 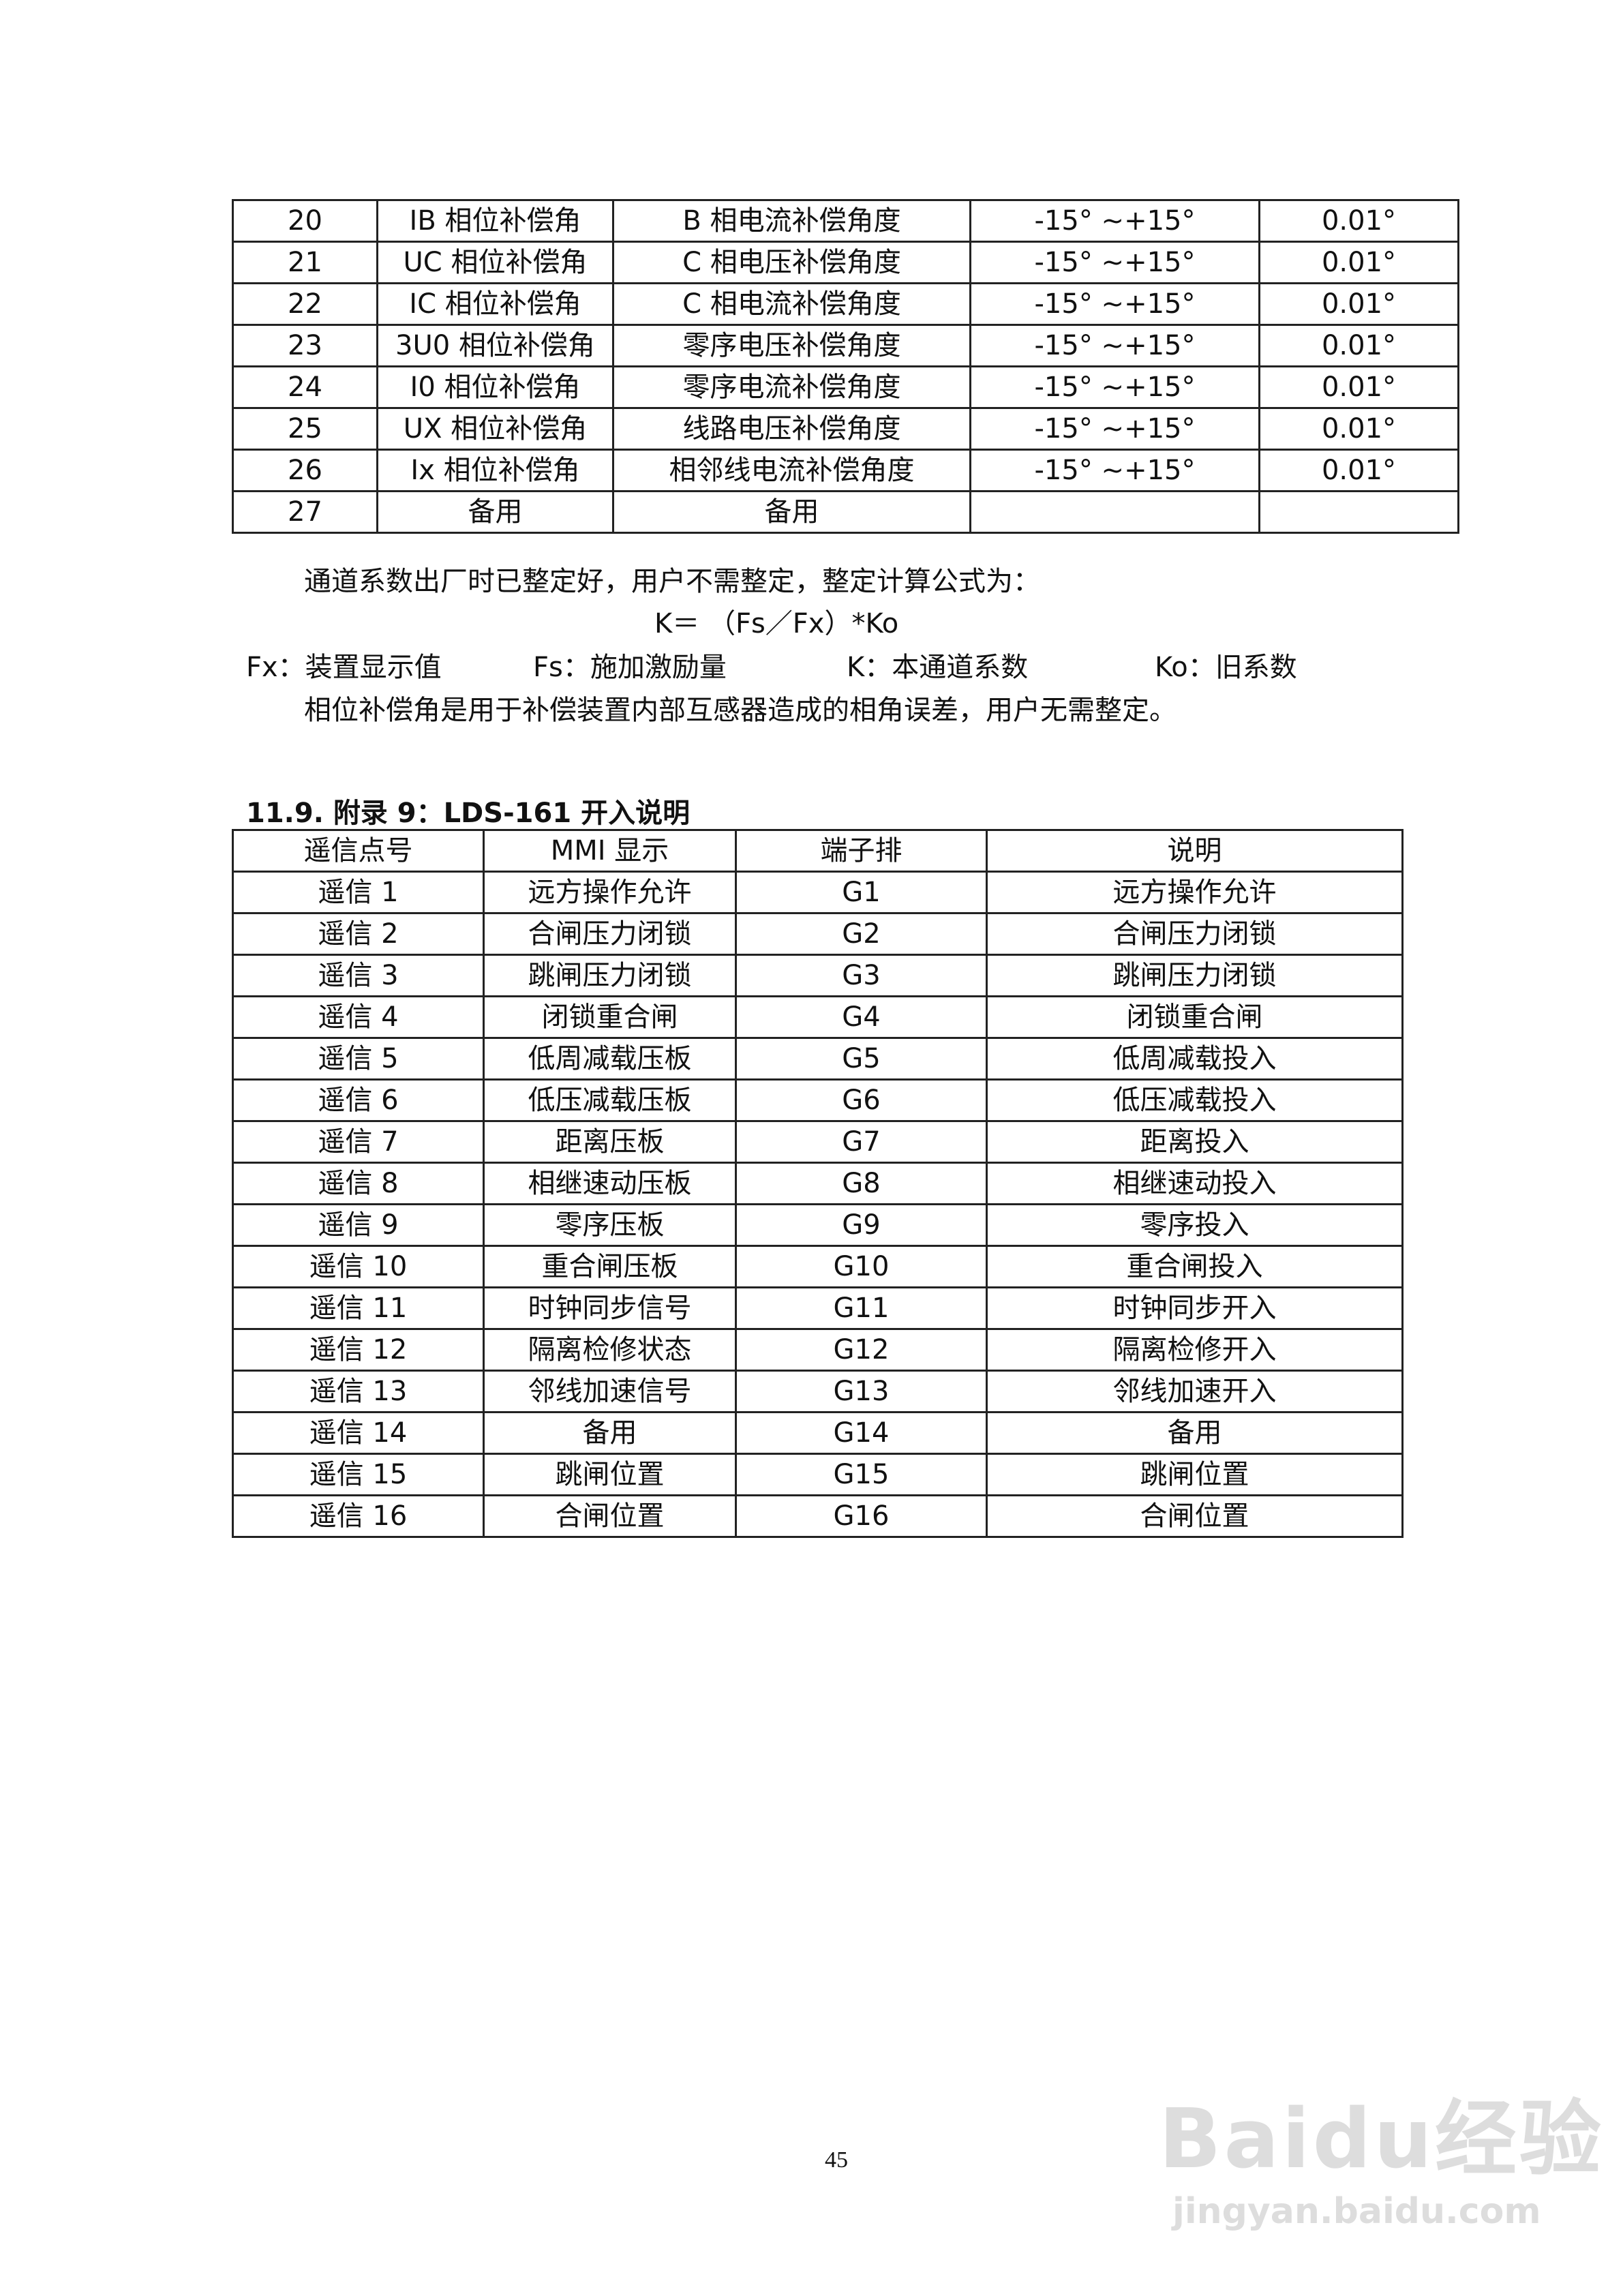 What do you see at coordinates (791, 304) in the screenshot?
I see `table-cell: C 相电流补偿角度` at bounding box center [791, 304].